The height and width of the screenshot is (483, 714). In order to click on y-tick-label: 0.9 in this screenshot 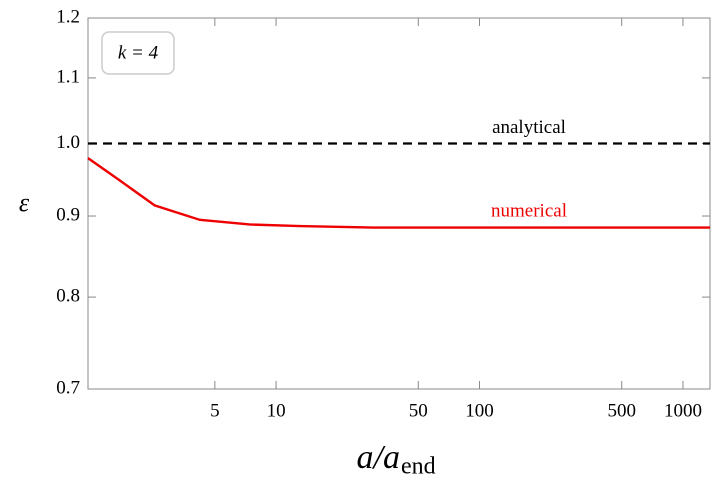, I will do `click(68, 214)`.